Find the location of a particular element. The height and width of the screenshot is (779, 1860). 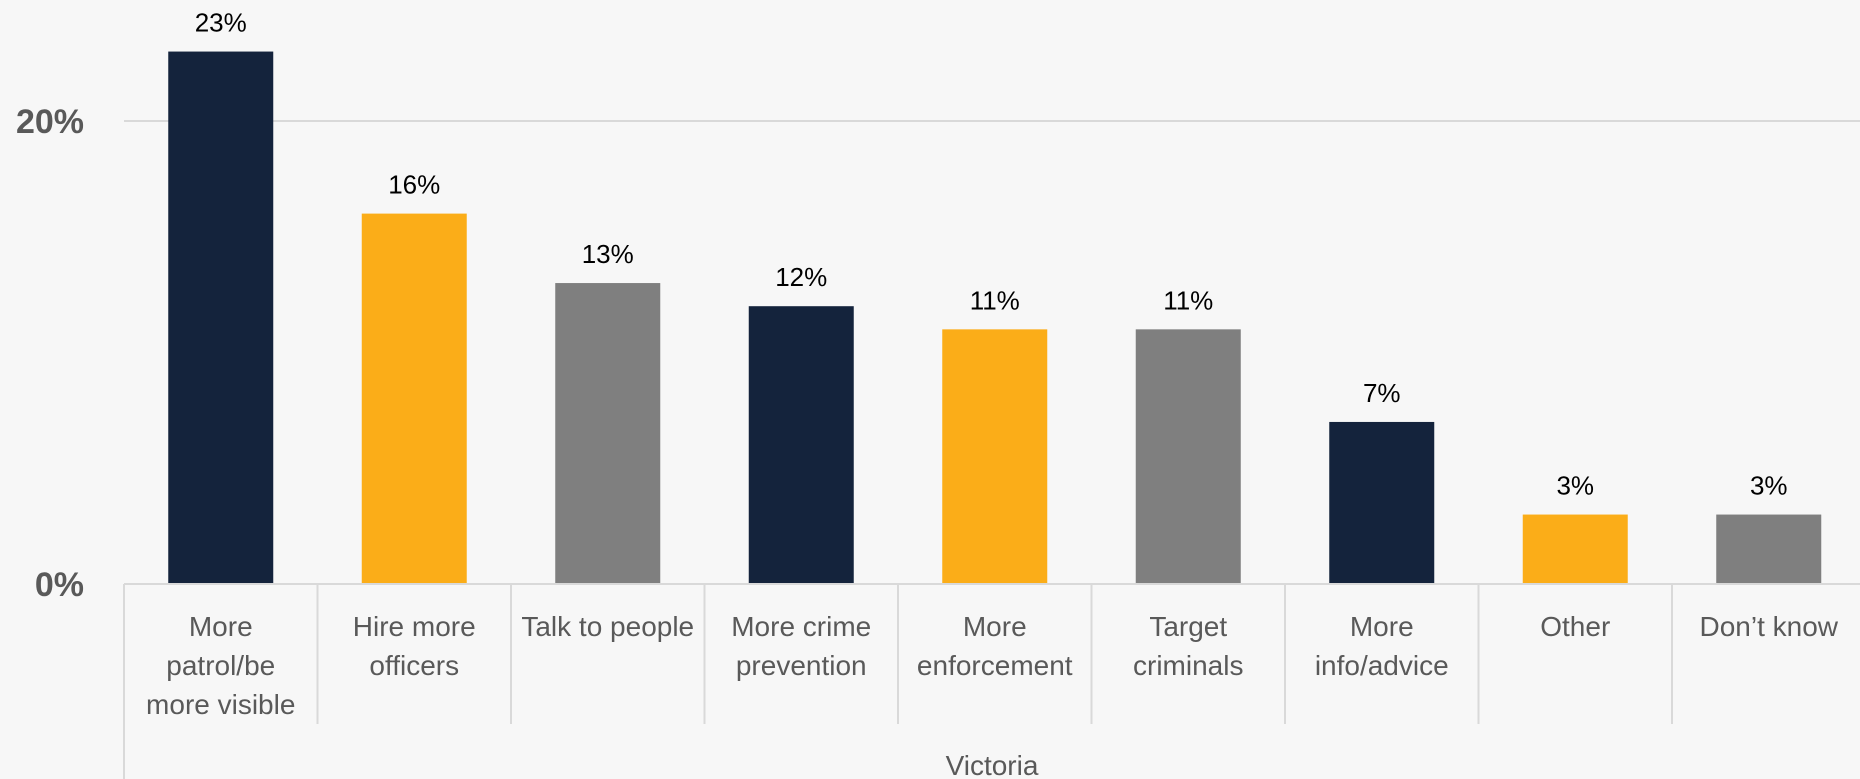

x-tick-label: More patrol/be more visible is located at coordinates (220, 665).